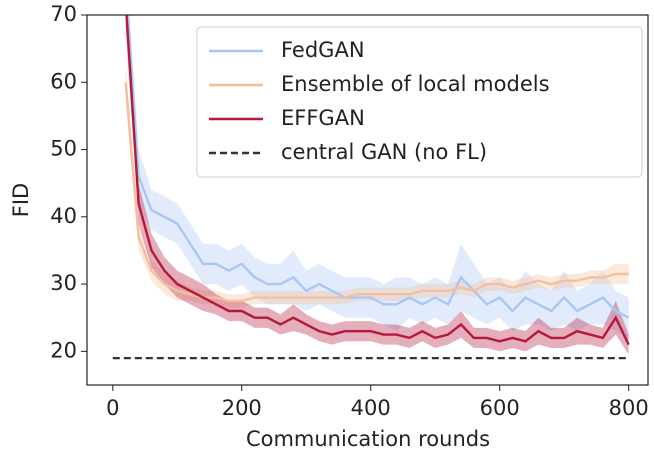 Image resolution: width=654 pixels, height=458 pixels. I want to click on legend-label: EFFGAN, so click(323, 118).